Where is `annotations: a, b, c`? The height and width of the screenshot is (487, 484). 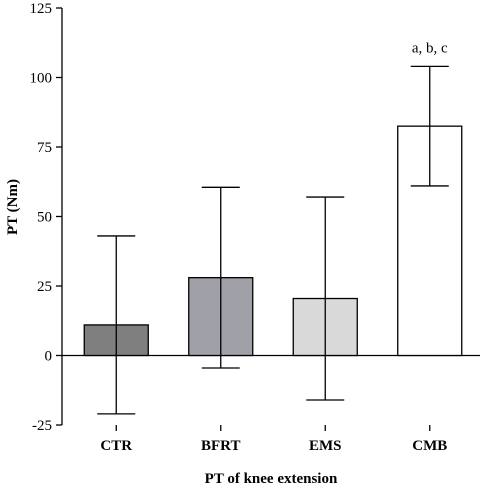
annotations: a, b, c is located at coordinates (430, 48).